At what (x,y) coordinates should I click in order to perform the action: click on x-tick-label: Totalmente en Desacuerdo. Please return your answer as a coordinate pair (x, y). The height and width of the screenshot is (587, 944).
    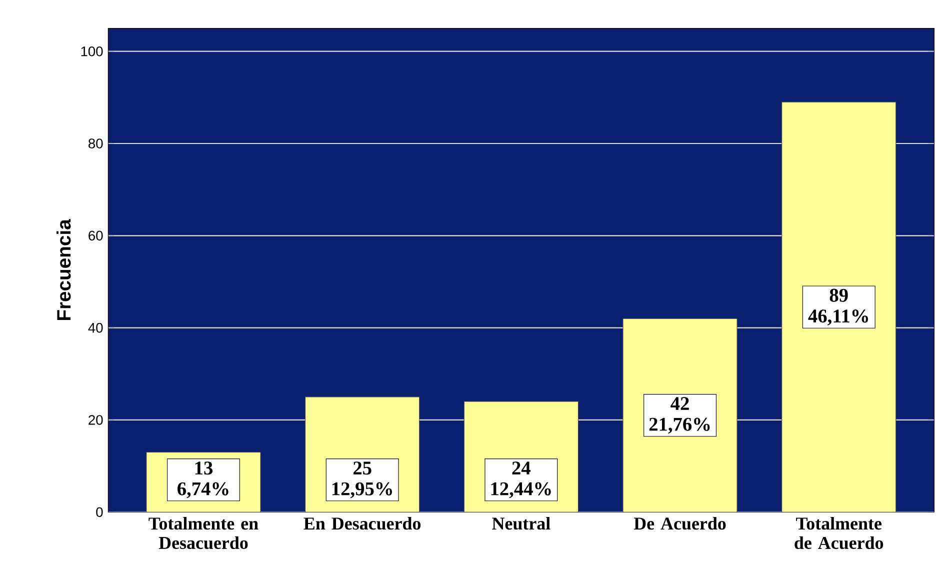
    Looking at the image, I should click on (203, 533).